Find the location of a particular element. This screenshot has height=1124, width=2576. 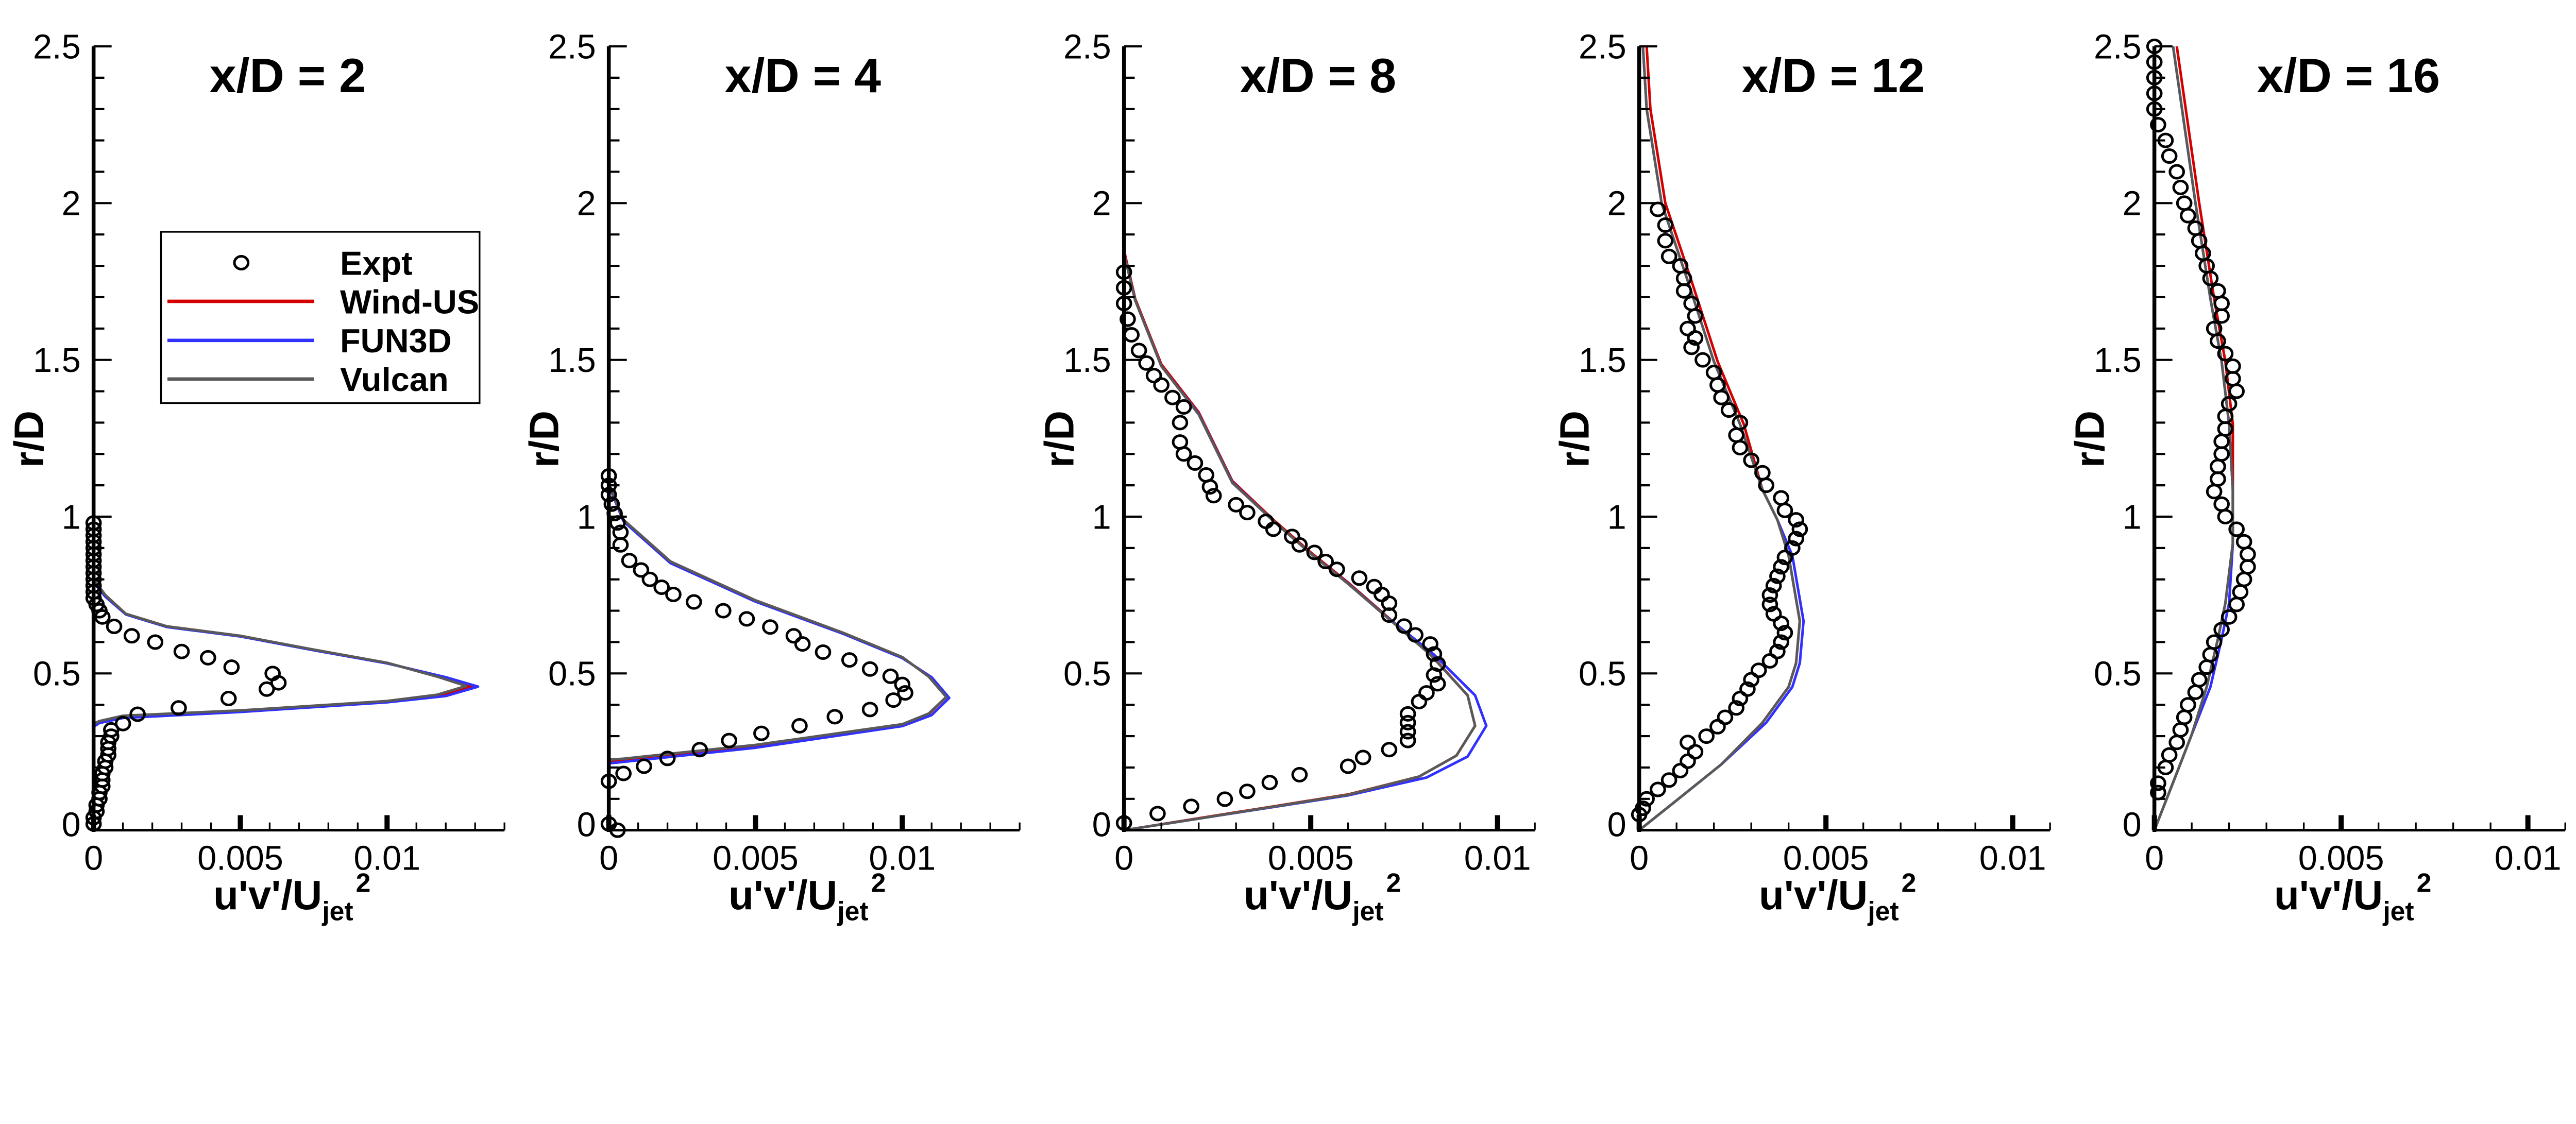

x-axis-title-main: u'v'/U is located at coordinates (1813, 895).